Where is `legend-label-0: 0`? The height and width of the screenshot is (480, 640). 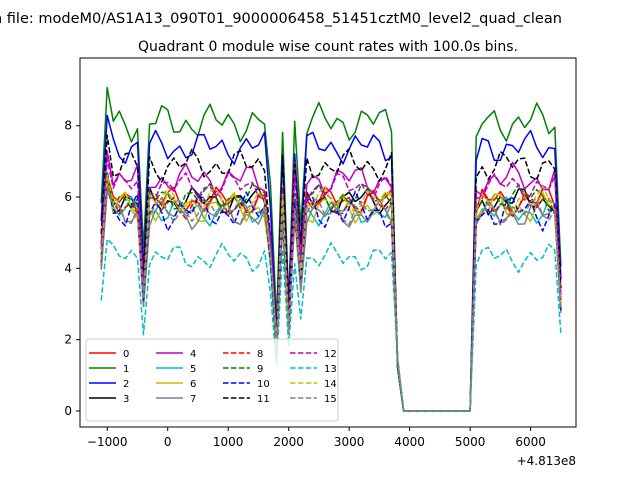 legend-label-0: 0 is located at coordinates (126, 354).